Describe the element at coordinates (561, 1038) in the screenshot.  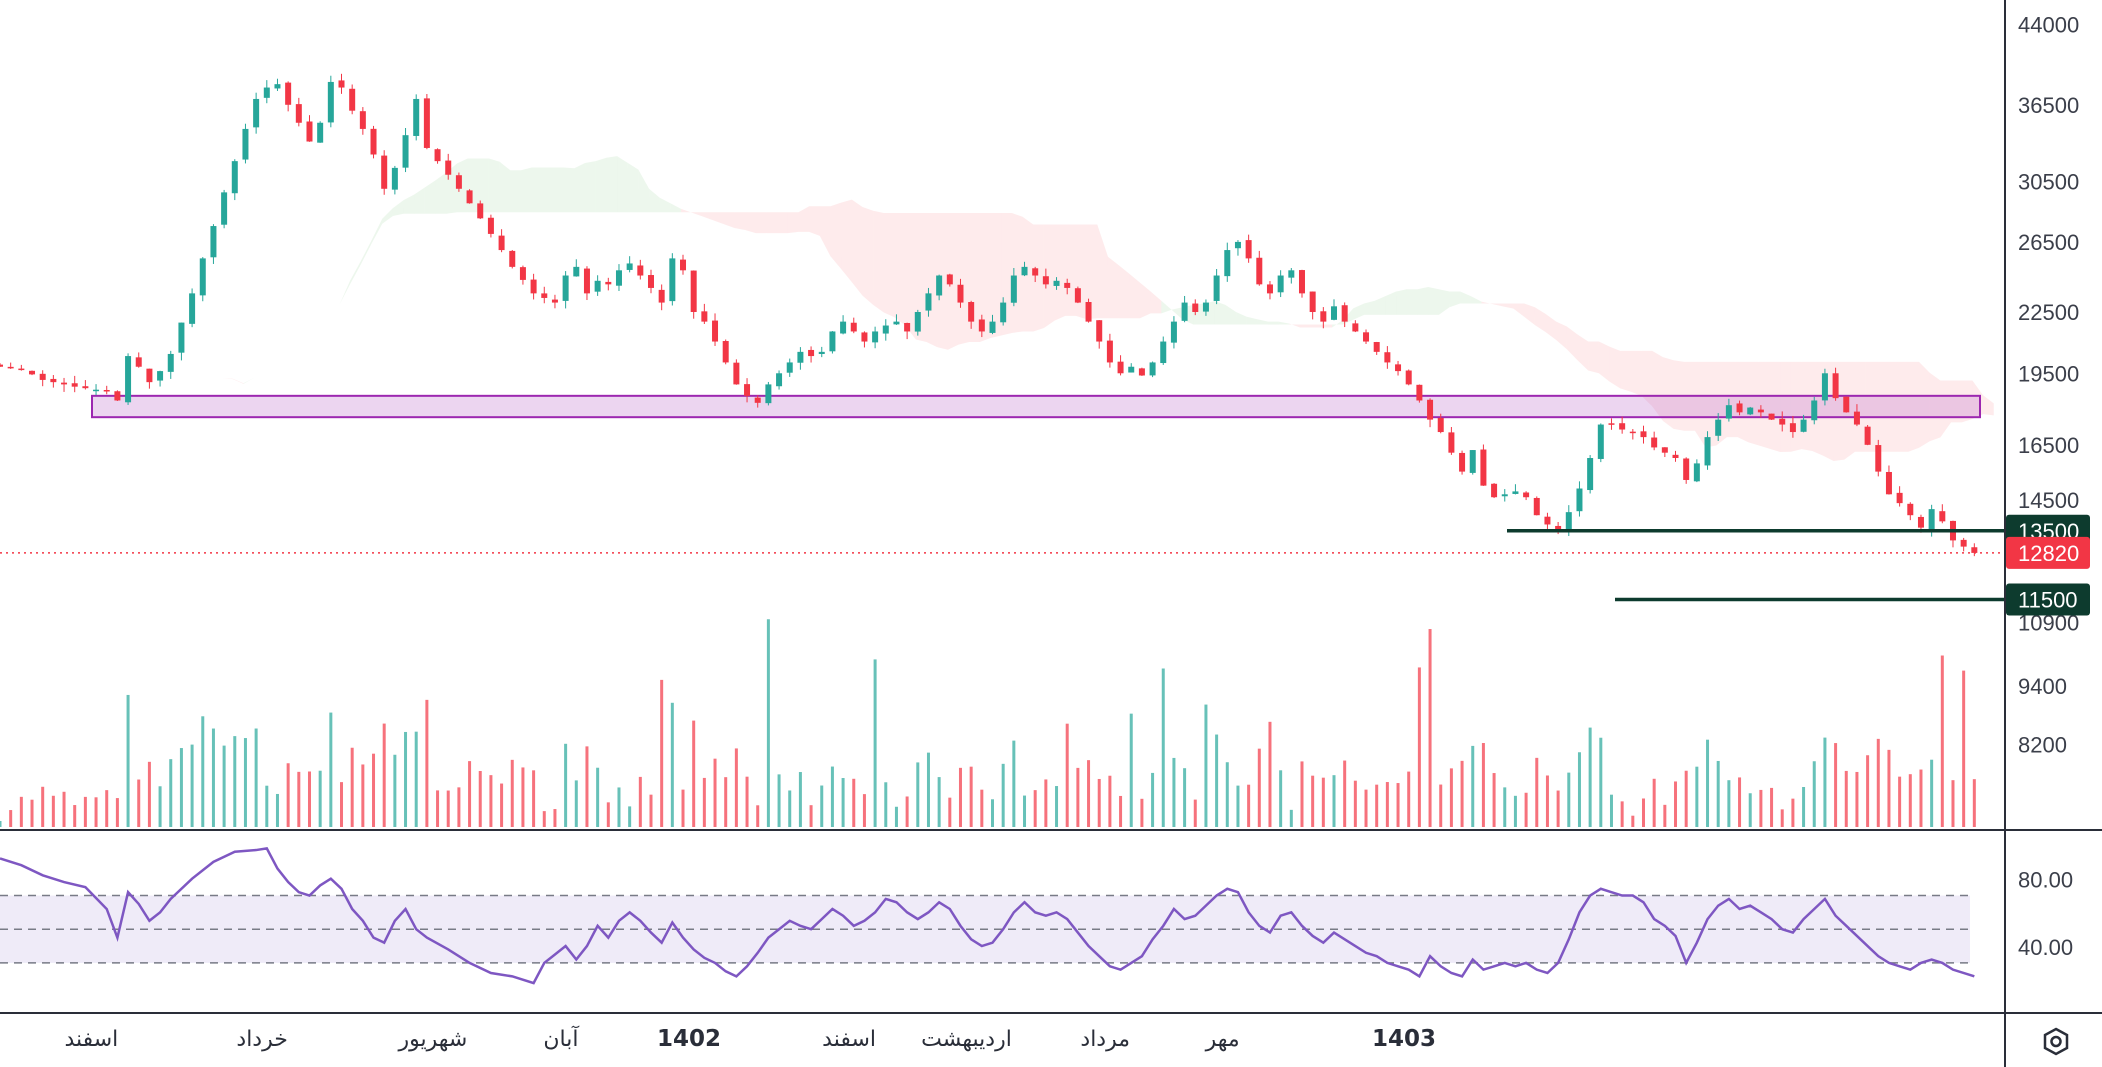
I see `time-tick-label: آبان` at that location.